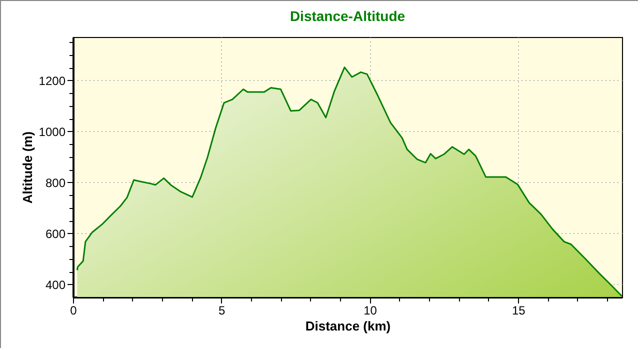 Image resolution: width=640 pixels, height=350 pixels. What do you see at coordinates (52, 81) in the screenshot?
I see `y-tick-label: 1200` at bounding box center [52, 81].